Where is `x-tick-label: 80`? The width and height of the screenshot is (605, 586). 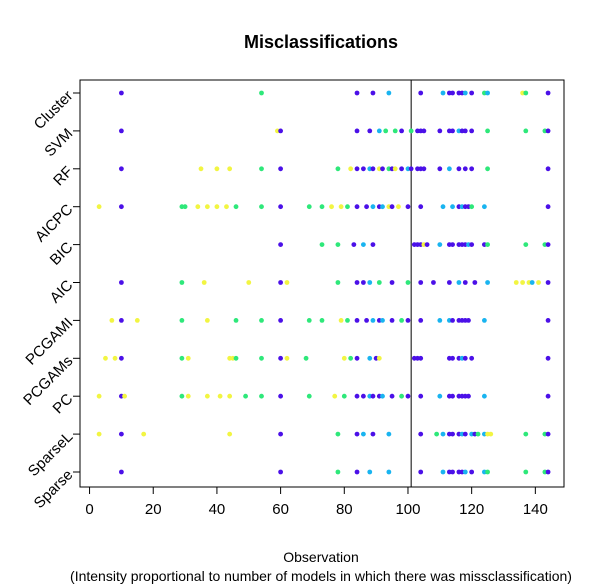
x-tick-label: 80 is located at coordinates (344, 509).